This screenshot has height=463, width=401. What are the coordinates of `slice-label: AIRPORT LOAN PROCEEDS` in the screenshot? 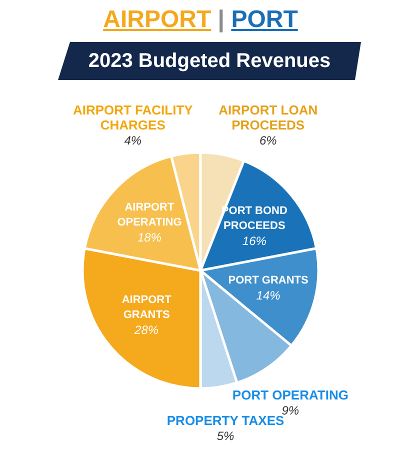 It's located at (268, 117).